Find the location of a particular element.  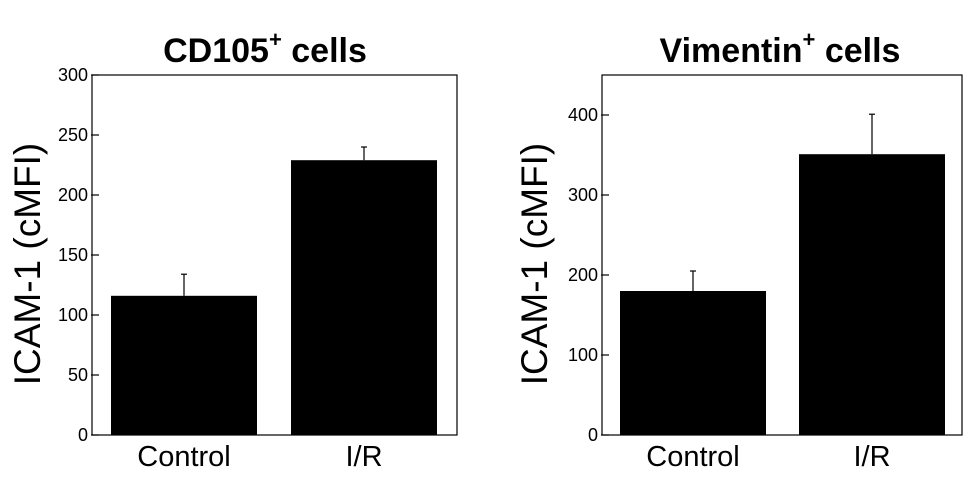

y-tick-label: 250 is located at coordinates (73, 135).